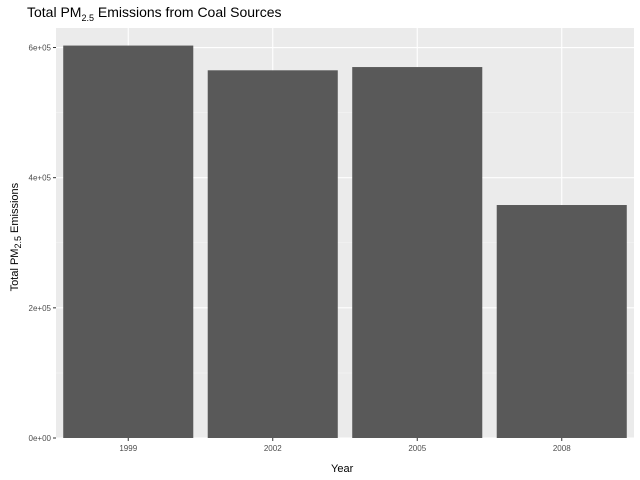  What do you see at coordinates (128, 448) in the screenshot?
I see `x-tick-label: 1999` at bounding box center [128, 448].